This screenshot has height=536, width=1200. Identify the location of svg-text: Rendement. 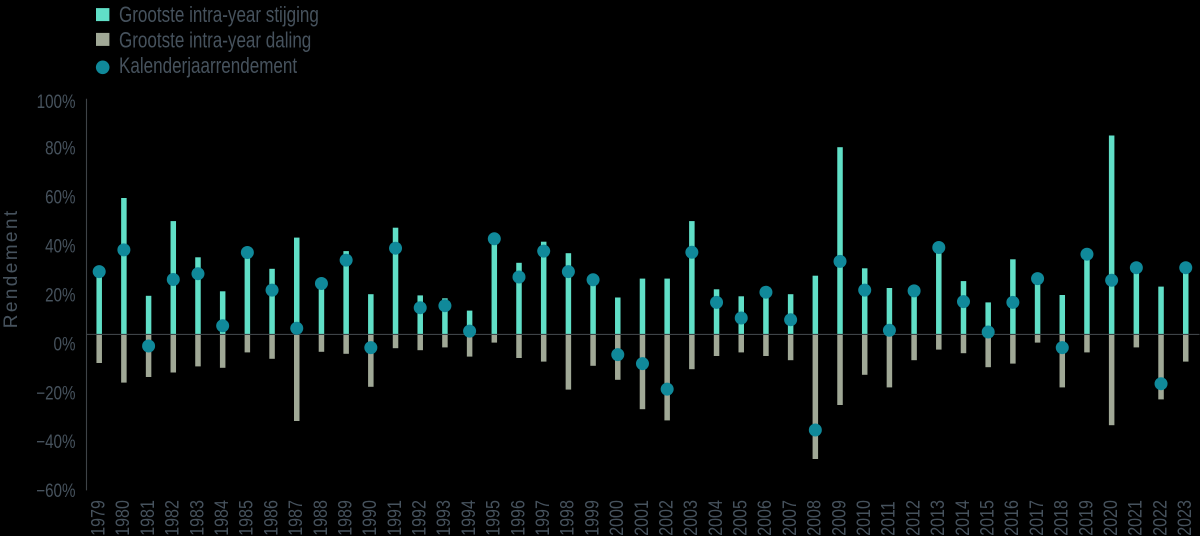
(11, 268).